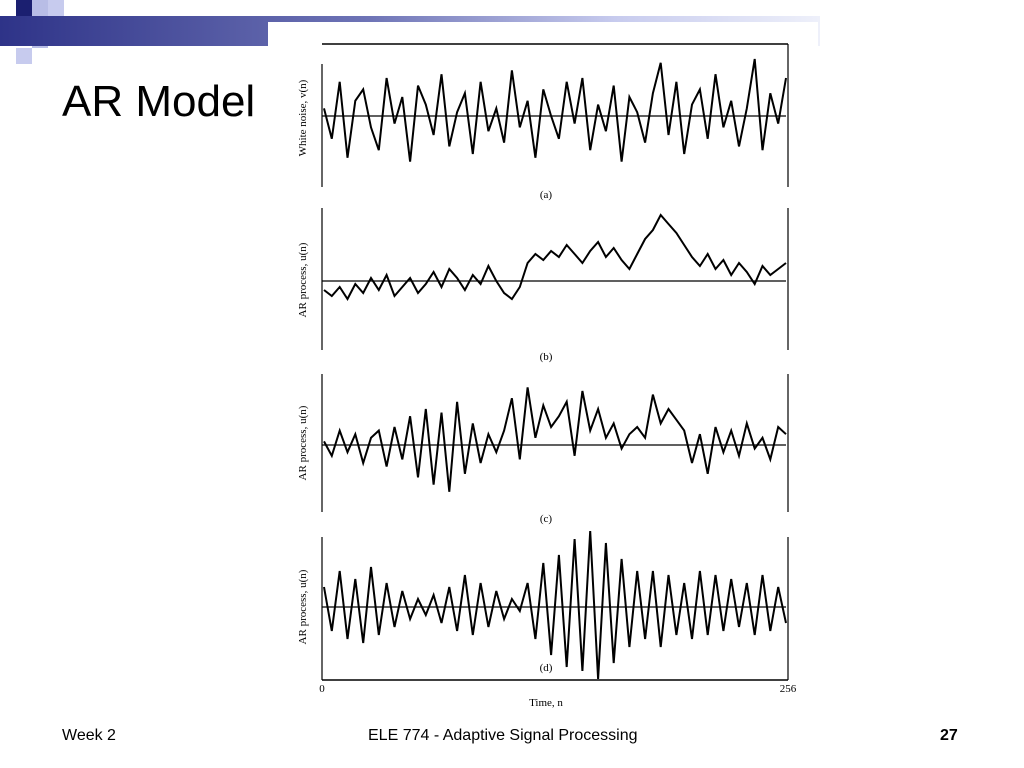  I want to click on panel-c: AR process, u(n) (c), so click(543, 449).